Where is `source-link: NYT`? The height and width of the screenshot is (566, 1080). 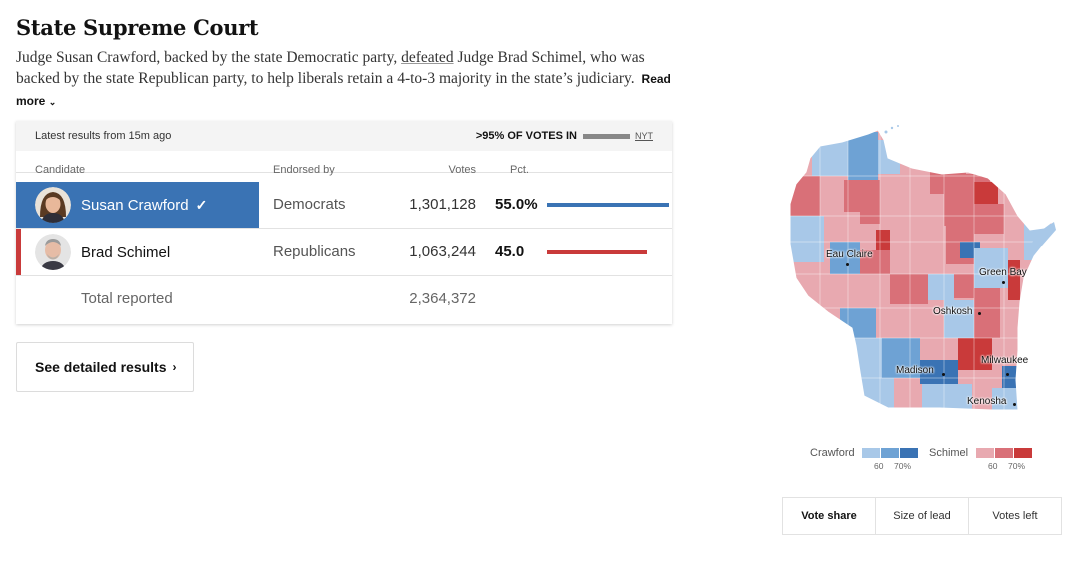 source-link: NYT is located at coordinates (644, 136).